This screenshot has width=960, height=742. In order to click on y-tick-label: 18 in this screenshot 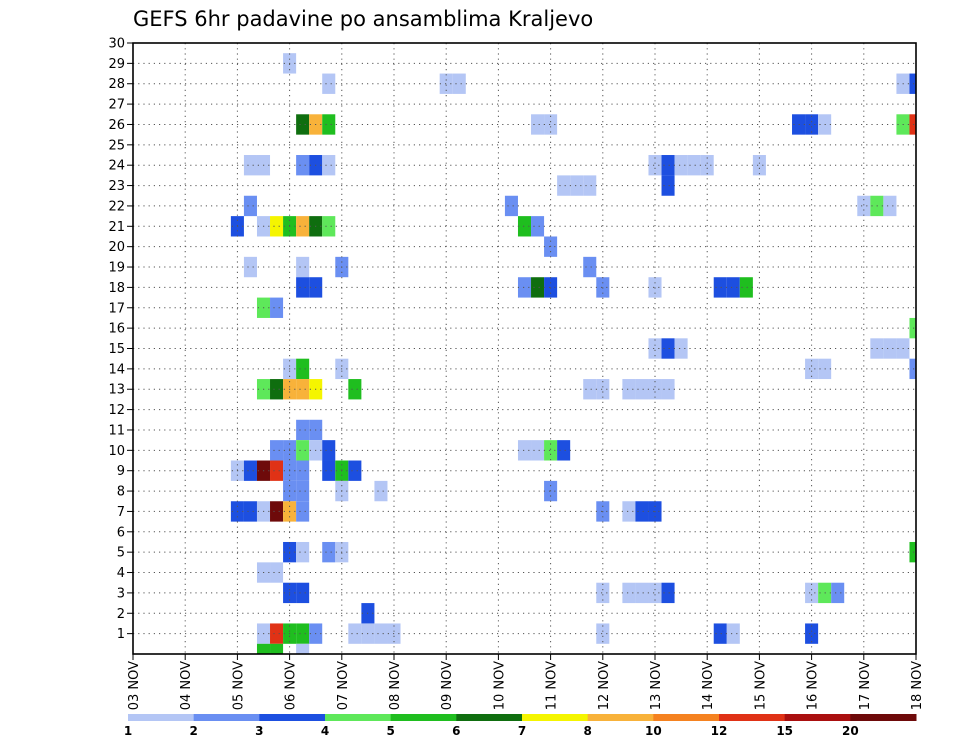, I will do `click(116, 288)`.